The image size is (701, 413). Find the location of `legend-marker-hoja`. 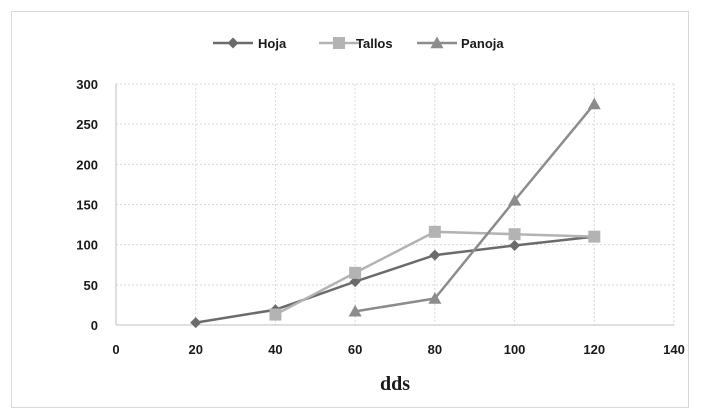

legend-marker-hoja is located at coordinates (233, 43).